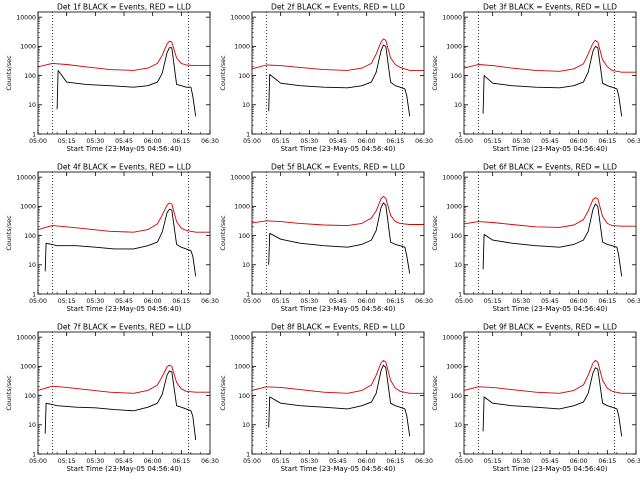 The height and width of the screenshot is (480, 640). Describe the element at coordinates (338, 167) in the screenshot. I see `panel-title: Det 5f BLACK = Events, RED = LLD` at that location.